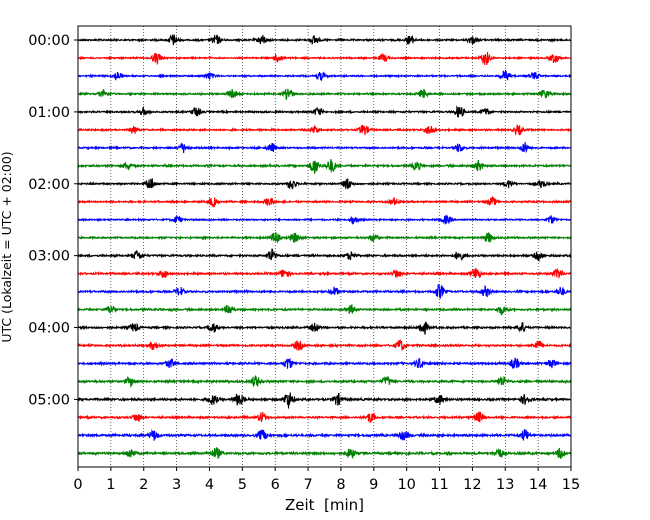 This screenshot has width=650, height=520. What do you see at coordinates (49, 329) in the screenshot?
I see `y-tick-label: 04:00` at bounding box center [49, 329].